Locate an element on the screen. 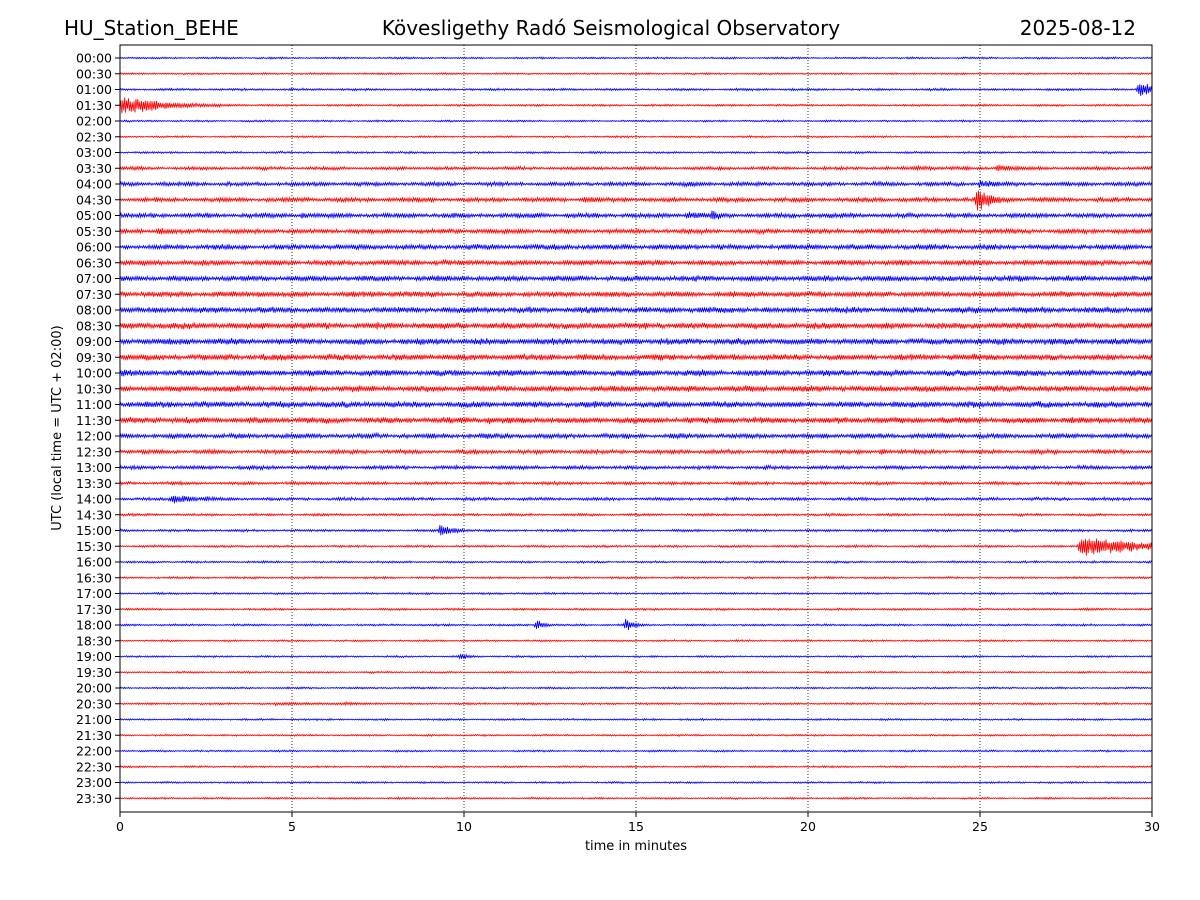 The width and height of the screenshot is (1200, 900). y-tick-label-30: 15:00 is located at coordinates (94, 530).